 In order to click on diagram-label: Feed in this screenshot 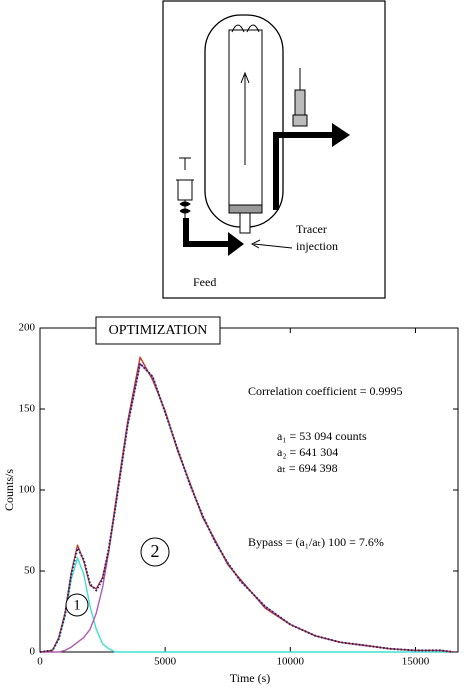, I will do `click(204, 282)`.